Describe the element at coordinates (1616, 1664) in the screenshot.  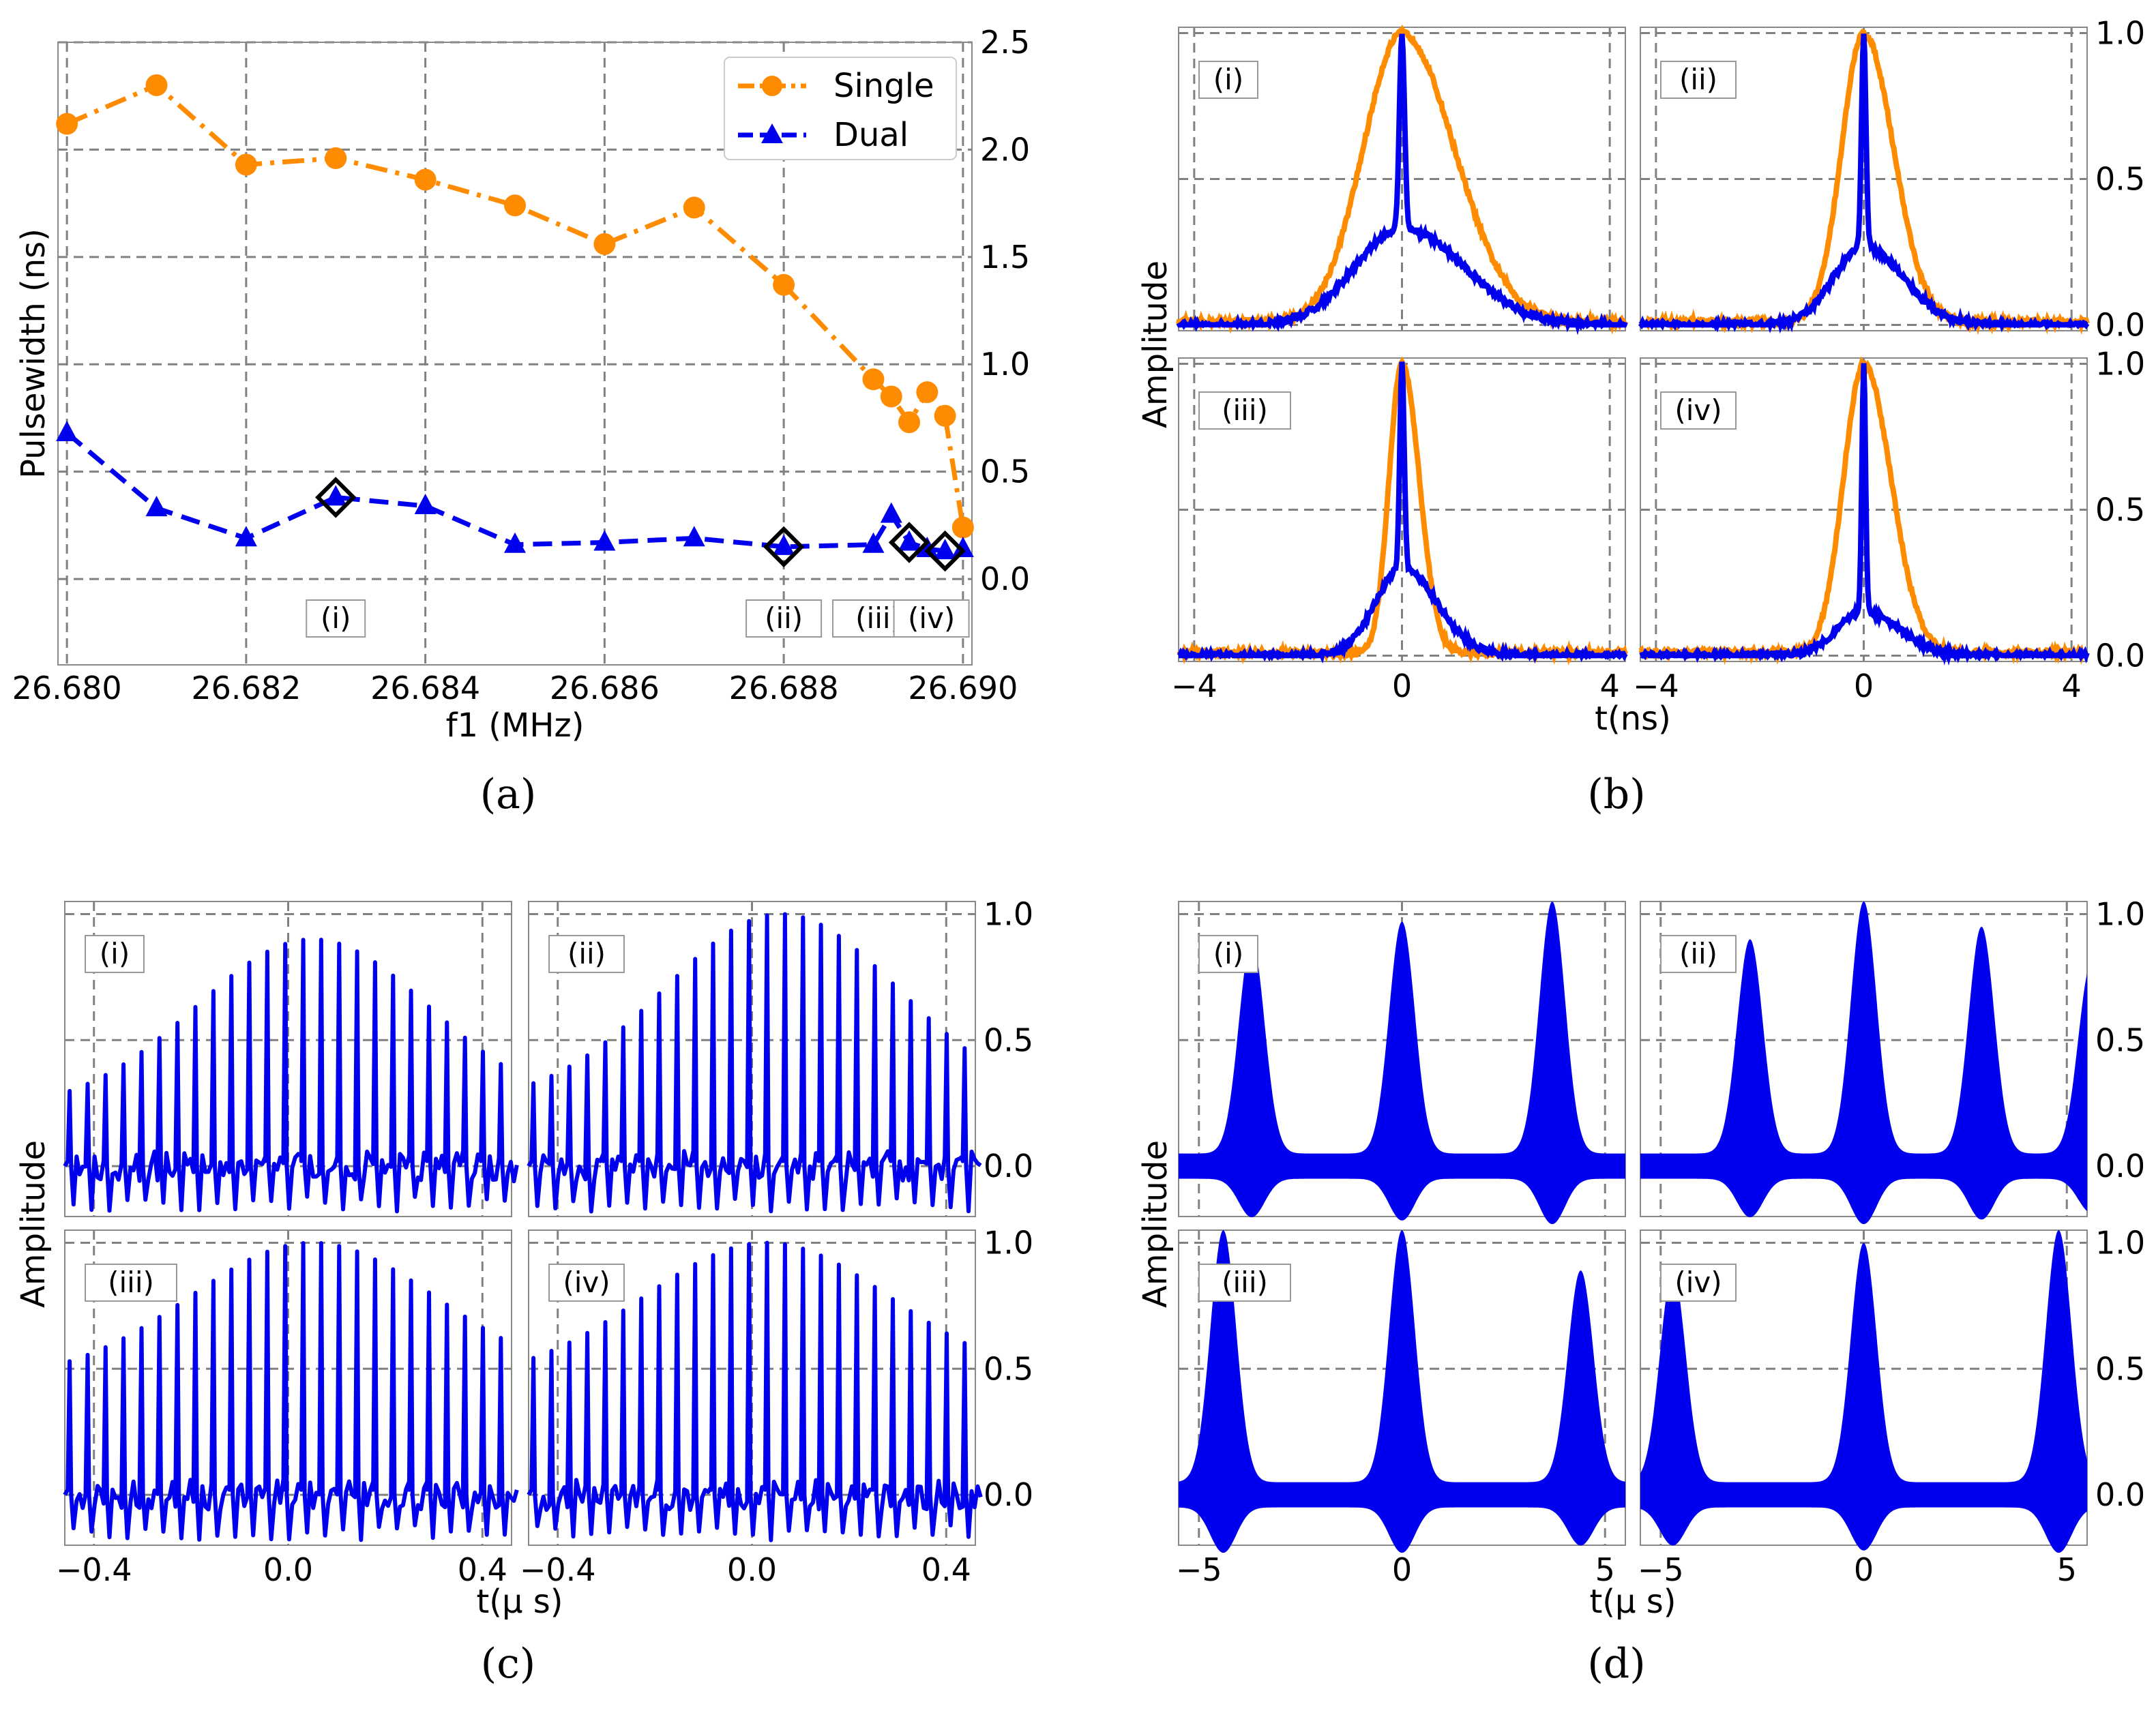
I see `panel-label-d: (d)` at that location.